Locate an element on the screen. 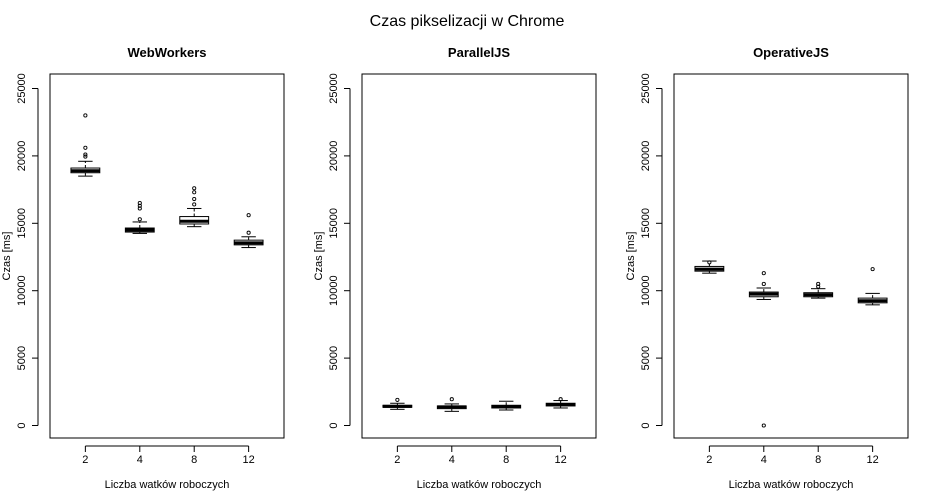  panel-title: WebWorkers is located at coordinates (167, 52).